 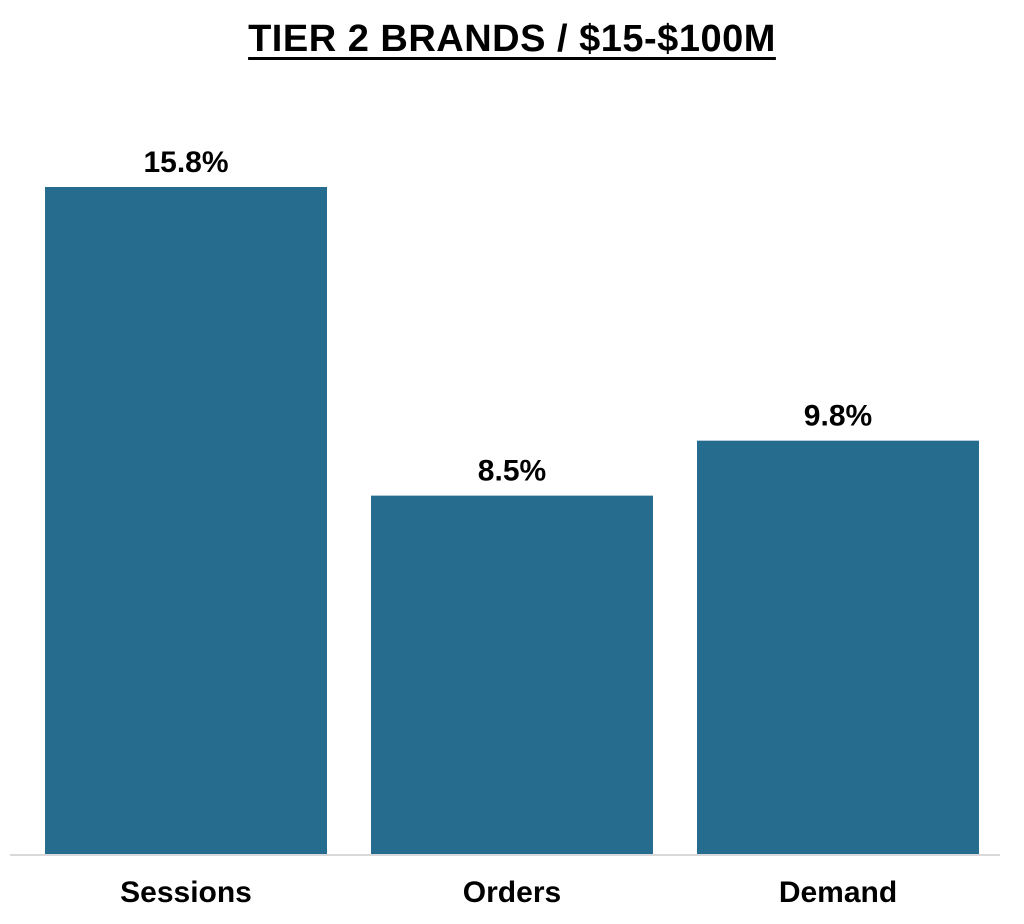 I want to click on x-tick-label-demand: Demand, so click(x=838, y=892).